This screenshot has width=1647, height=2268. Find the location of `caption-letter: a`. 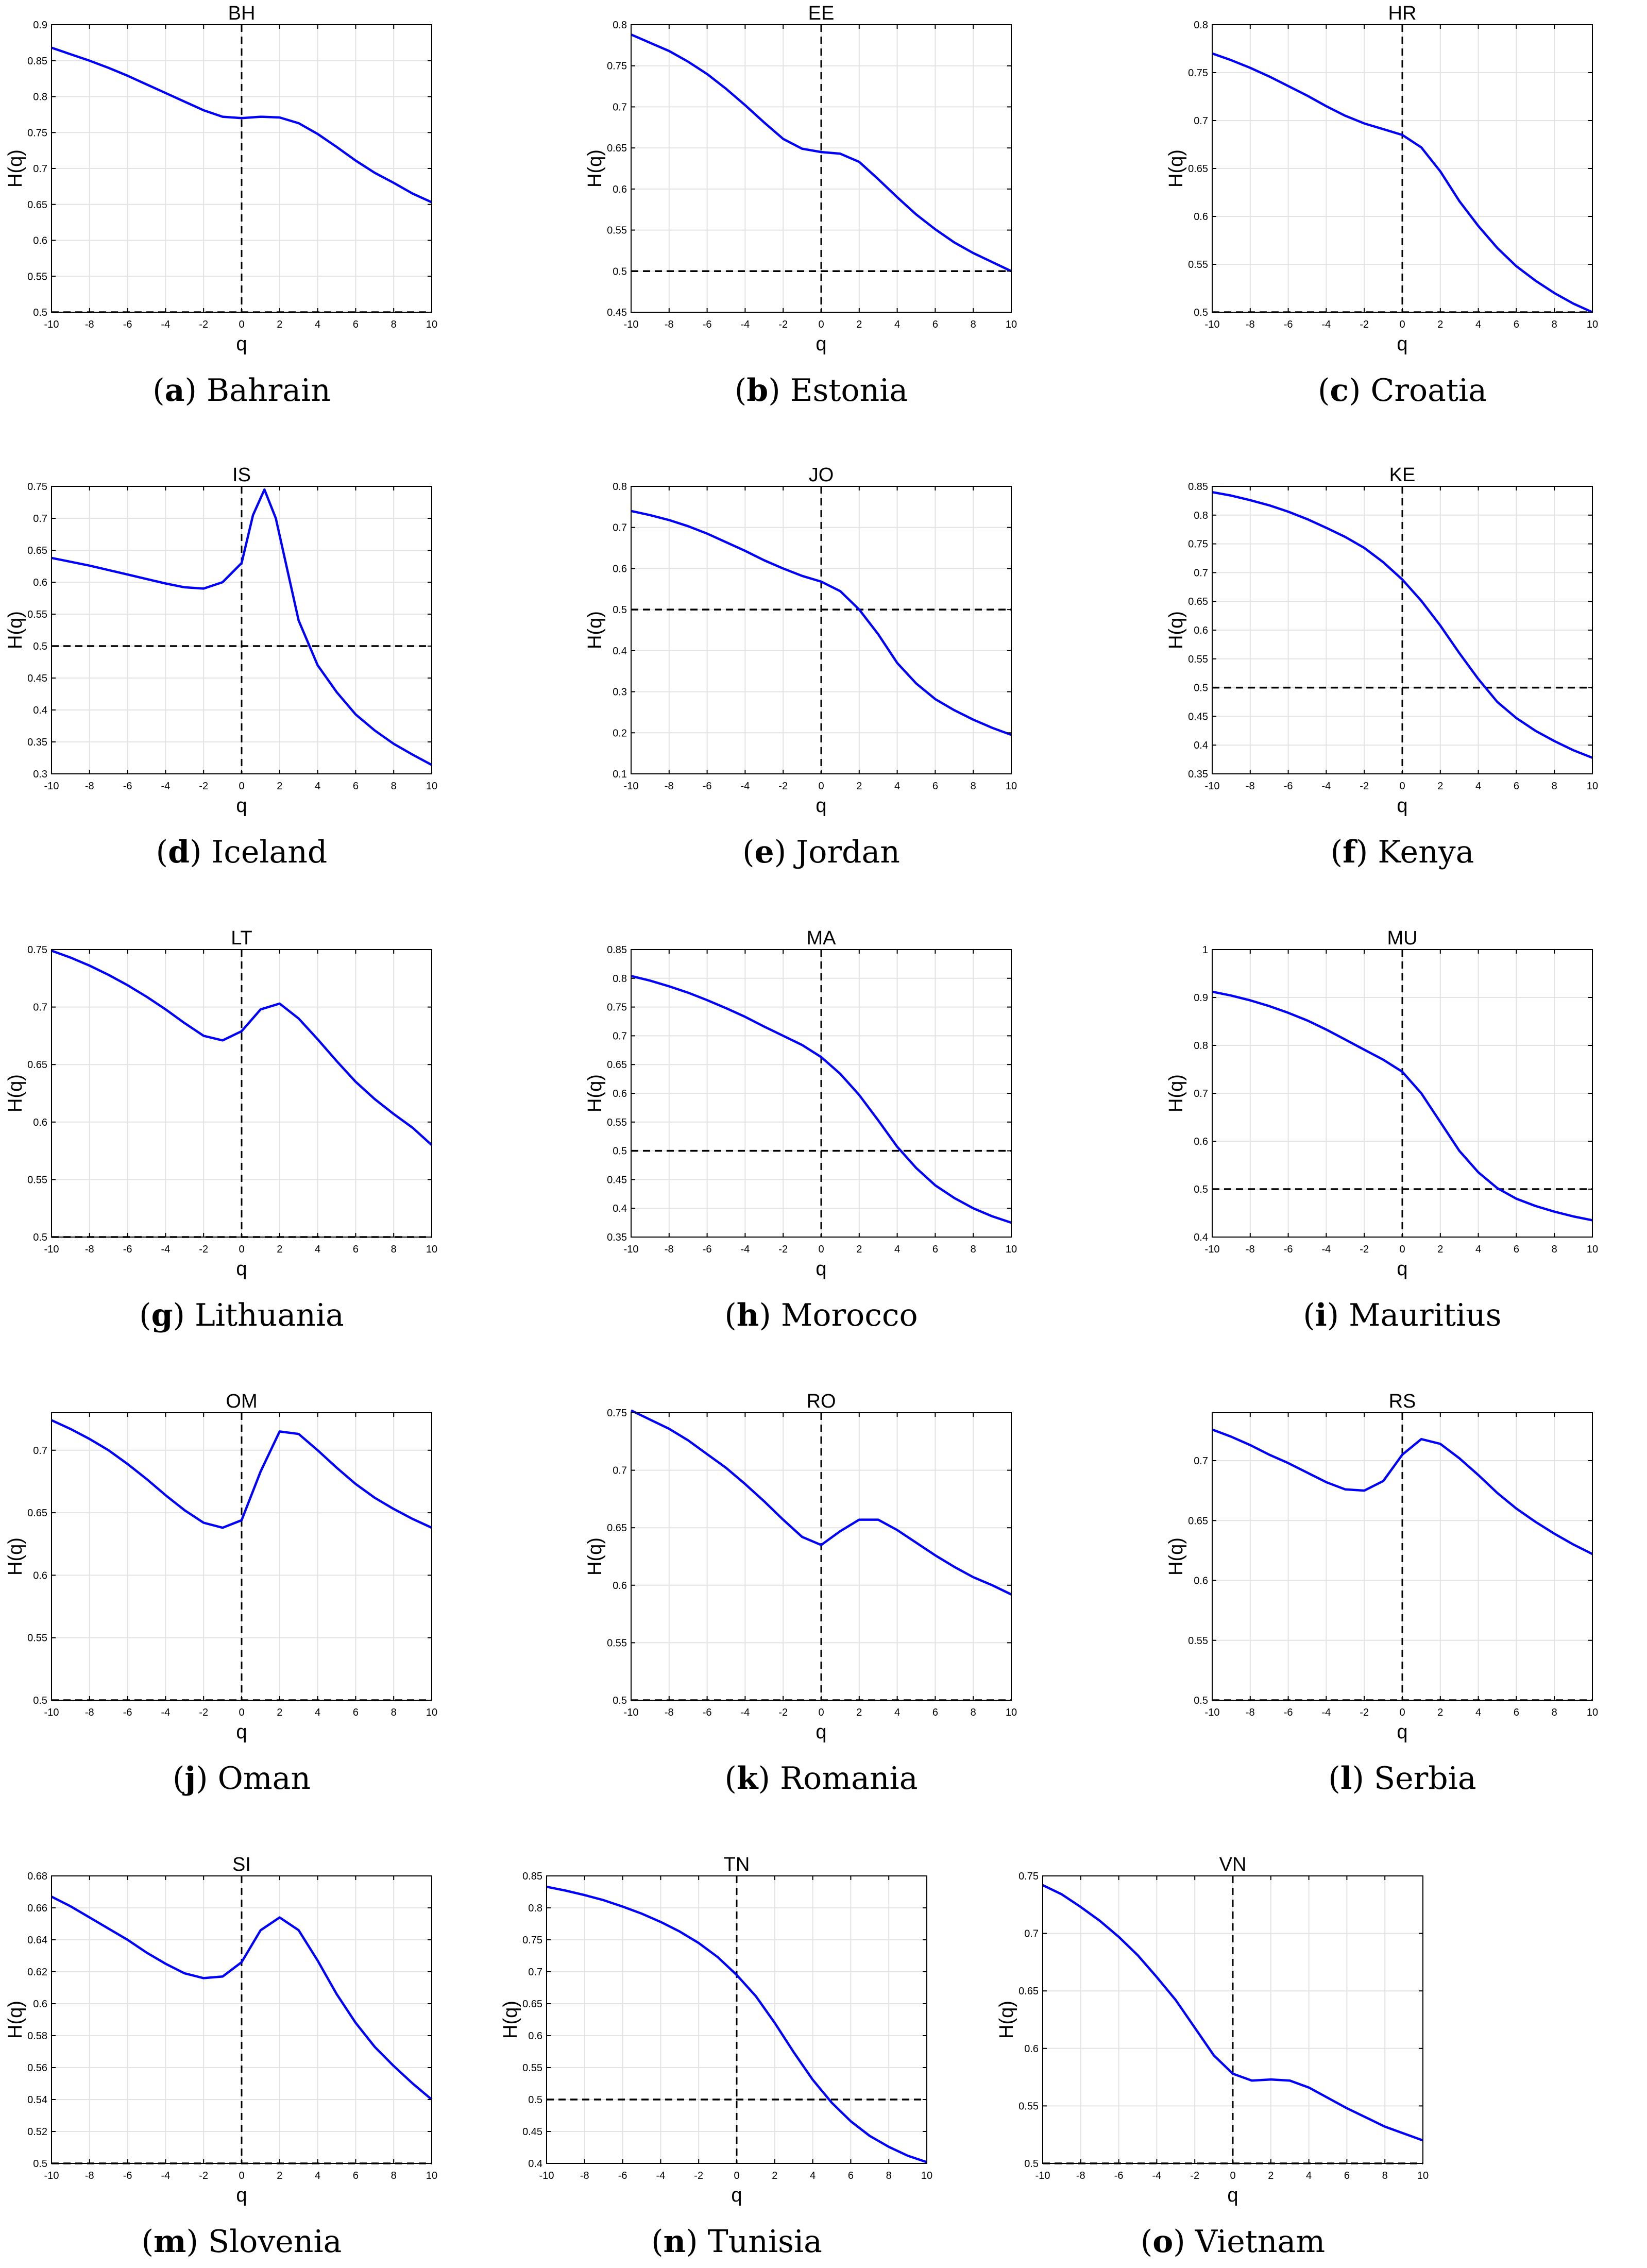

caption-letter: a is located at coordinates (175, 391).